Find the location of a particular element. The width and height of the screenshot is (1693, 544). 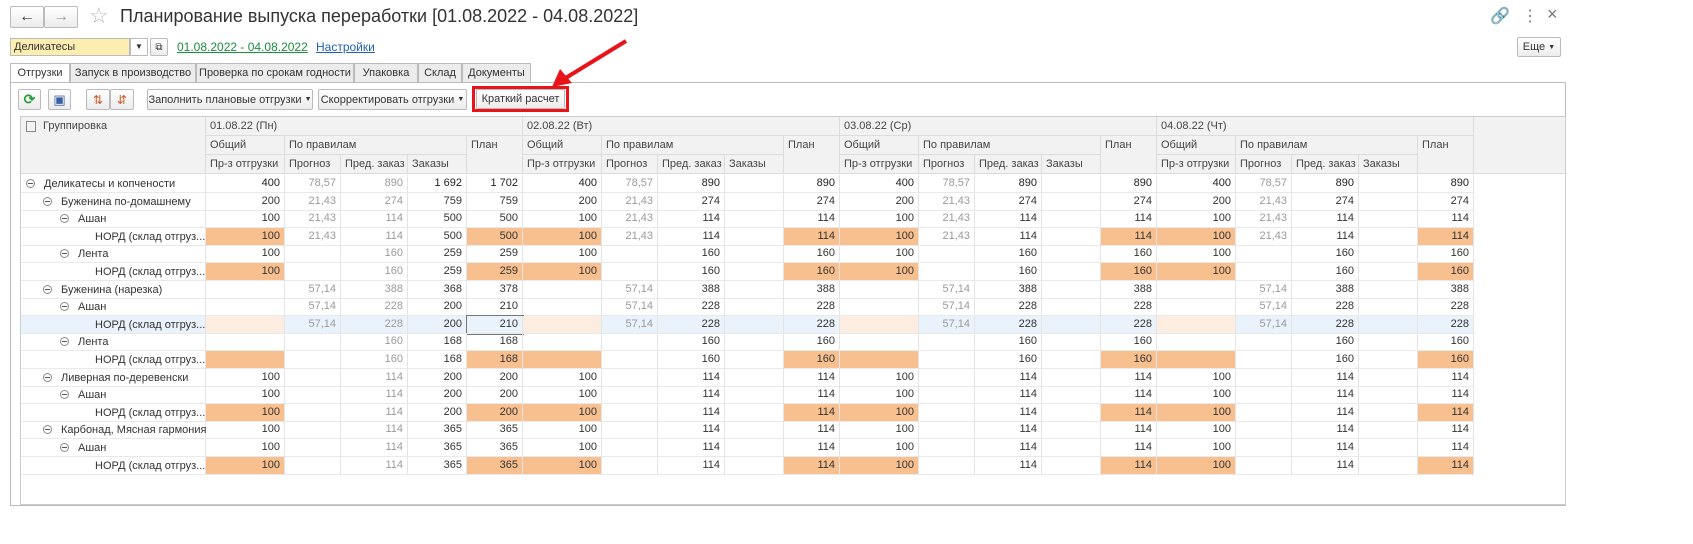

adjust-button: Скорректировать отгрузки ▼ is located at coordinates (392, 99).